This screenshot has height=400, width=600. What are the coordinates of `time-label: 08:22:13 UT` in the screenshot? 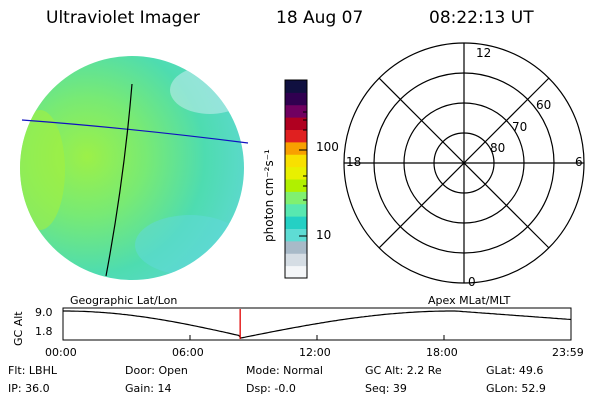 It's located at (481, 18).